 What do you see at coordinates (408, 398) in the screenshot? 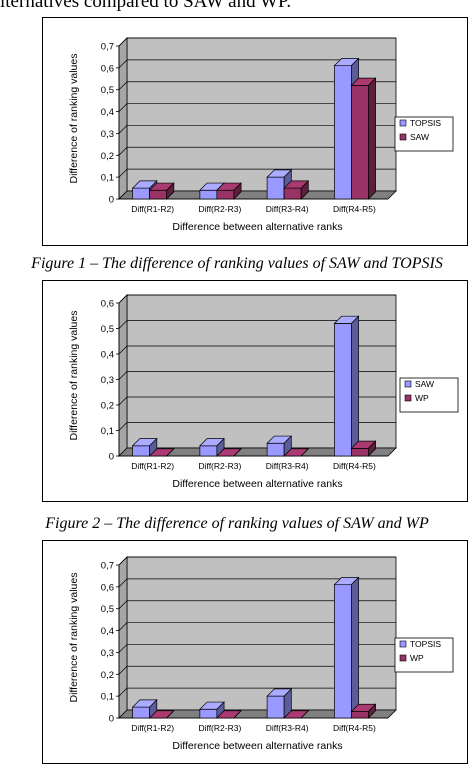
I see `legend-swatch-wp` at bounding box center [408, 398].